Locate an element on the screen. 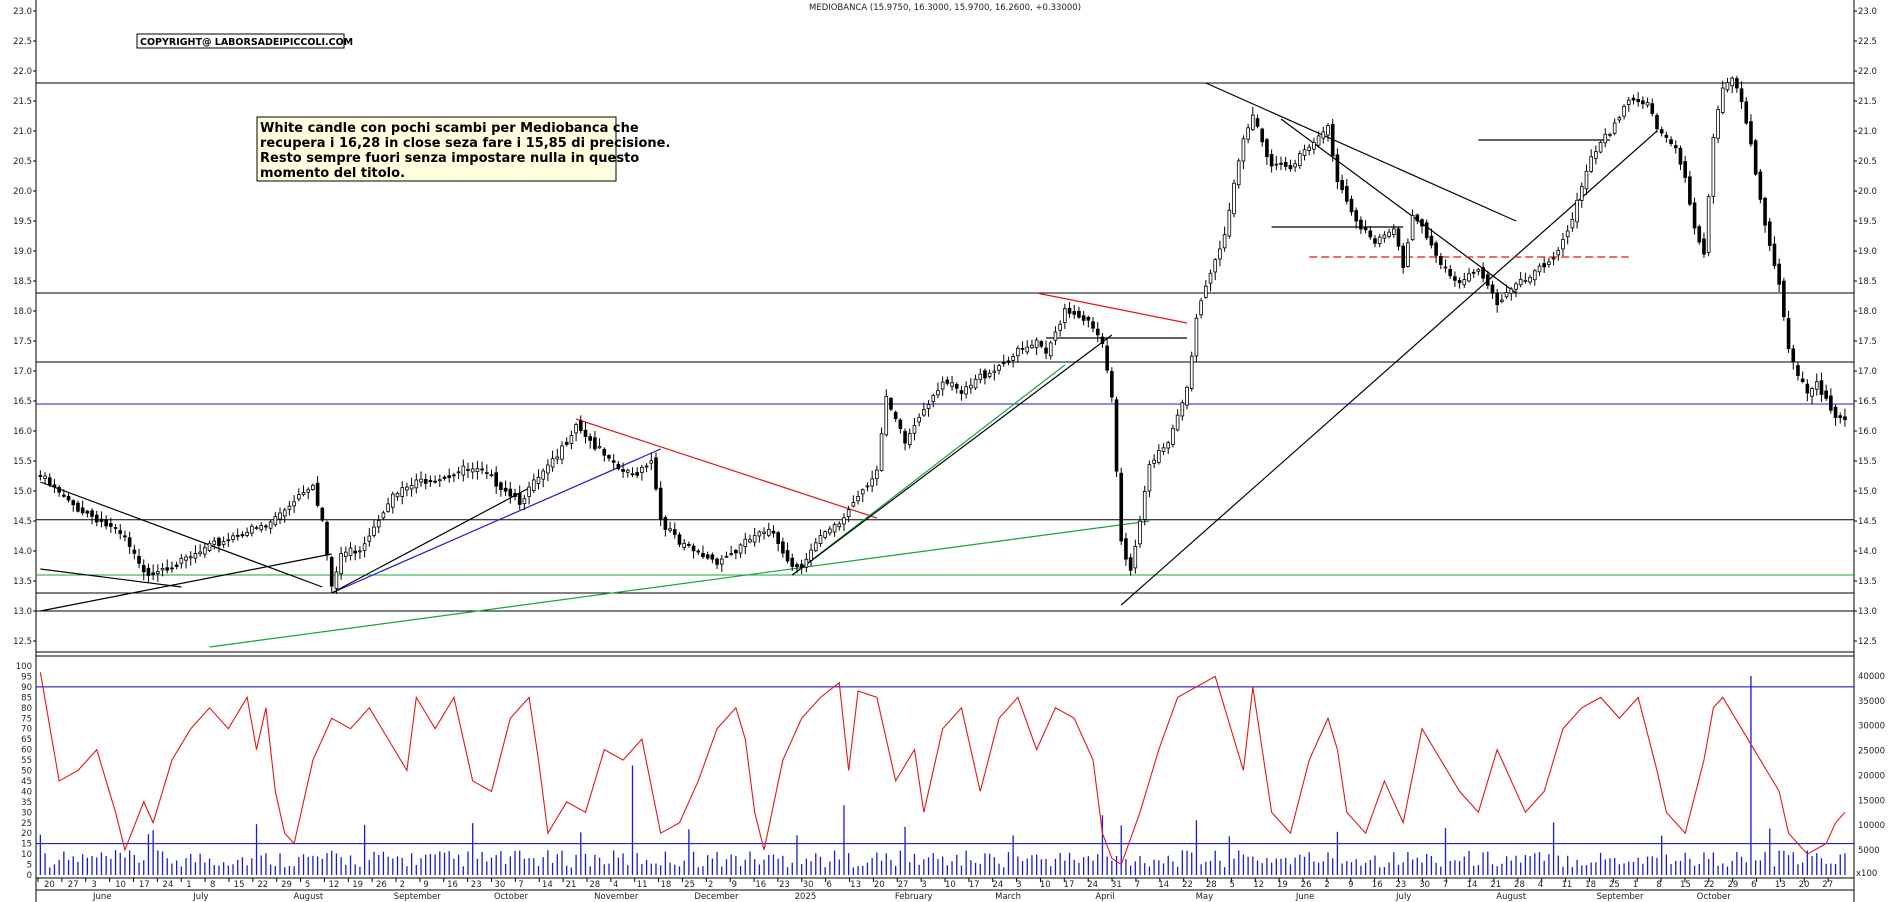  day-label-74: 20 is located at coordinates (1804, 885).